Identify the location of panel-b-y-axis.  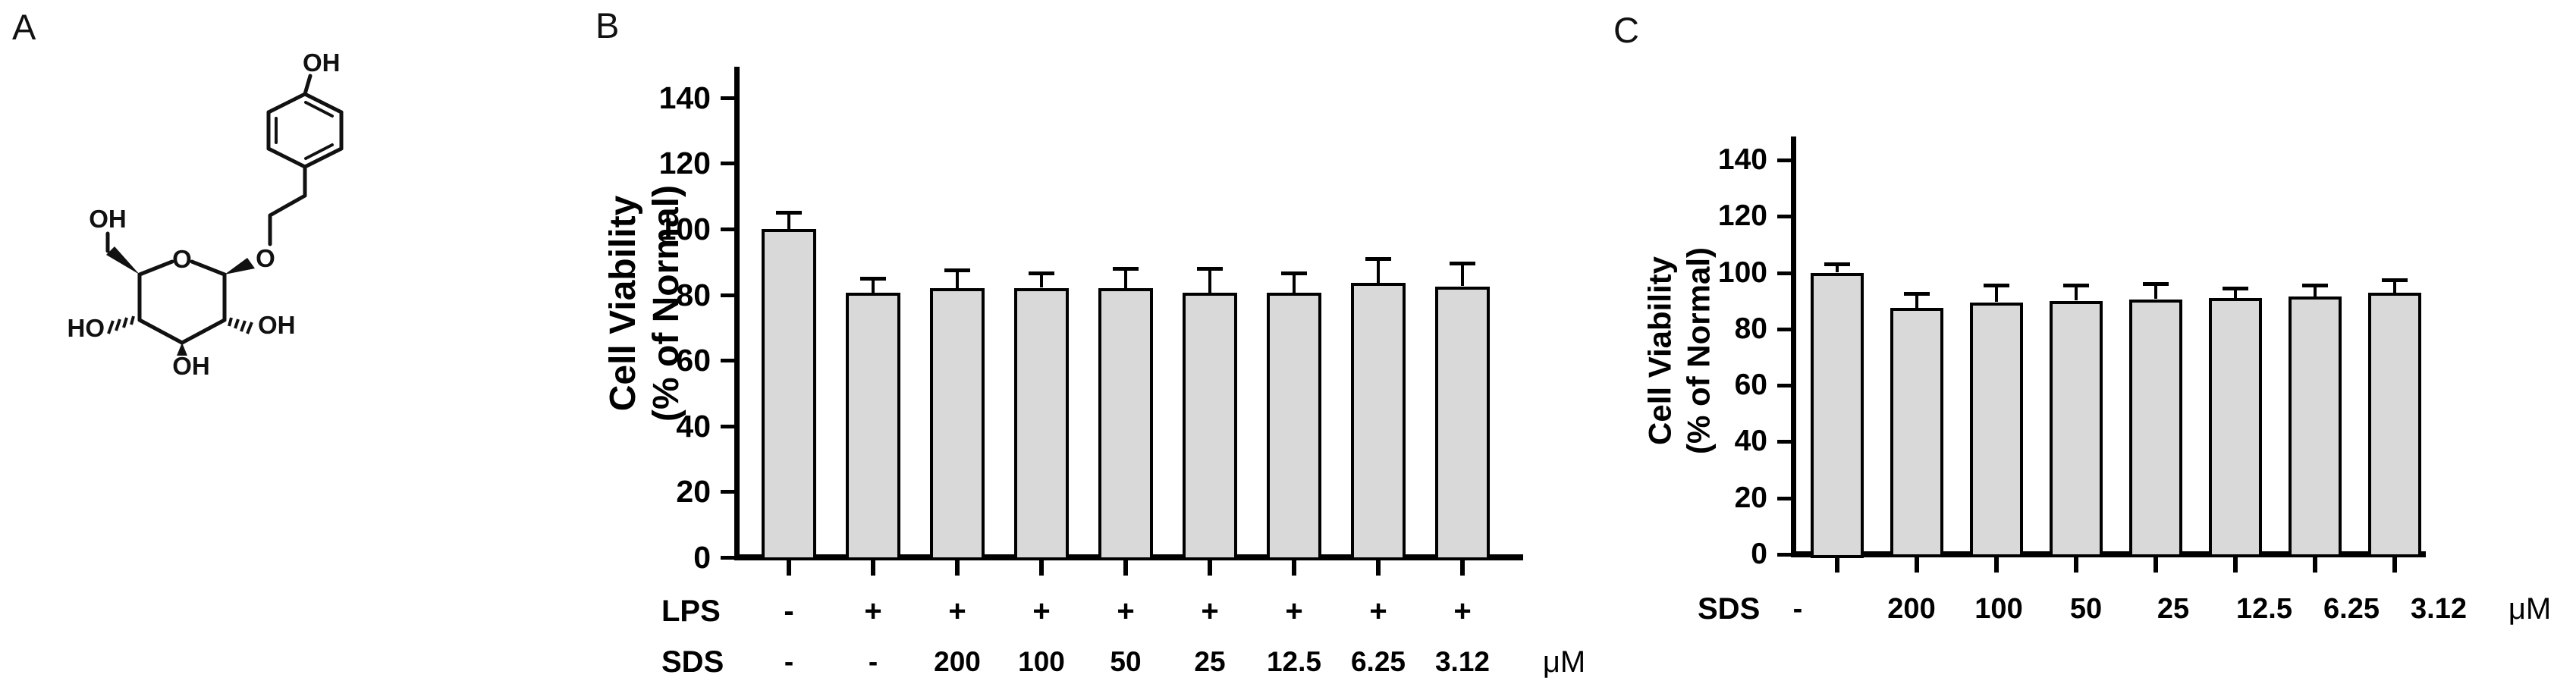
(737, 313).